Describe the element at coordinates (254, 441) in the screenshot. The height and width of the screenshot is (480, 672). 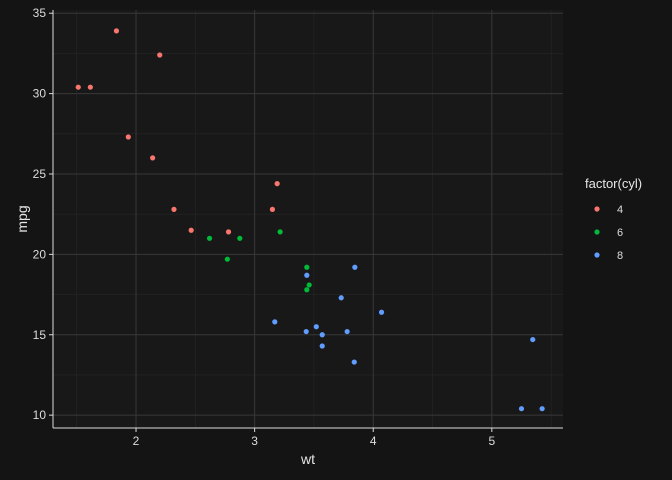
I see `x-tick-label: 3` at that location.